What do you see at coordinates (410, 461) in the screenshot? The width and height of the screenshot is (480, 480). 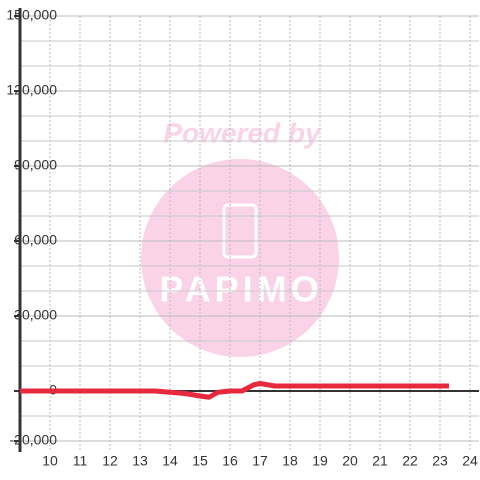 I see `x-tick-label: 22` at bounding box center [410, 461].